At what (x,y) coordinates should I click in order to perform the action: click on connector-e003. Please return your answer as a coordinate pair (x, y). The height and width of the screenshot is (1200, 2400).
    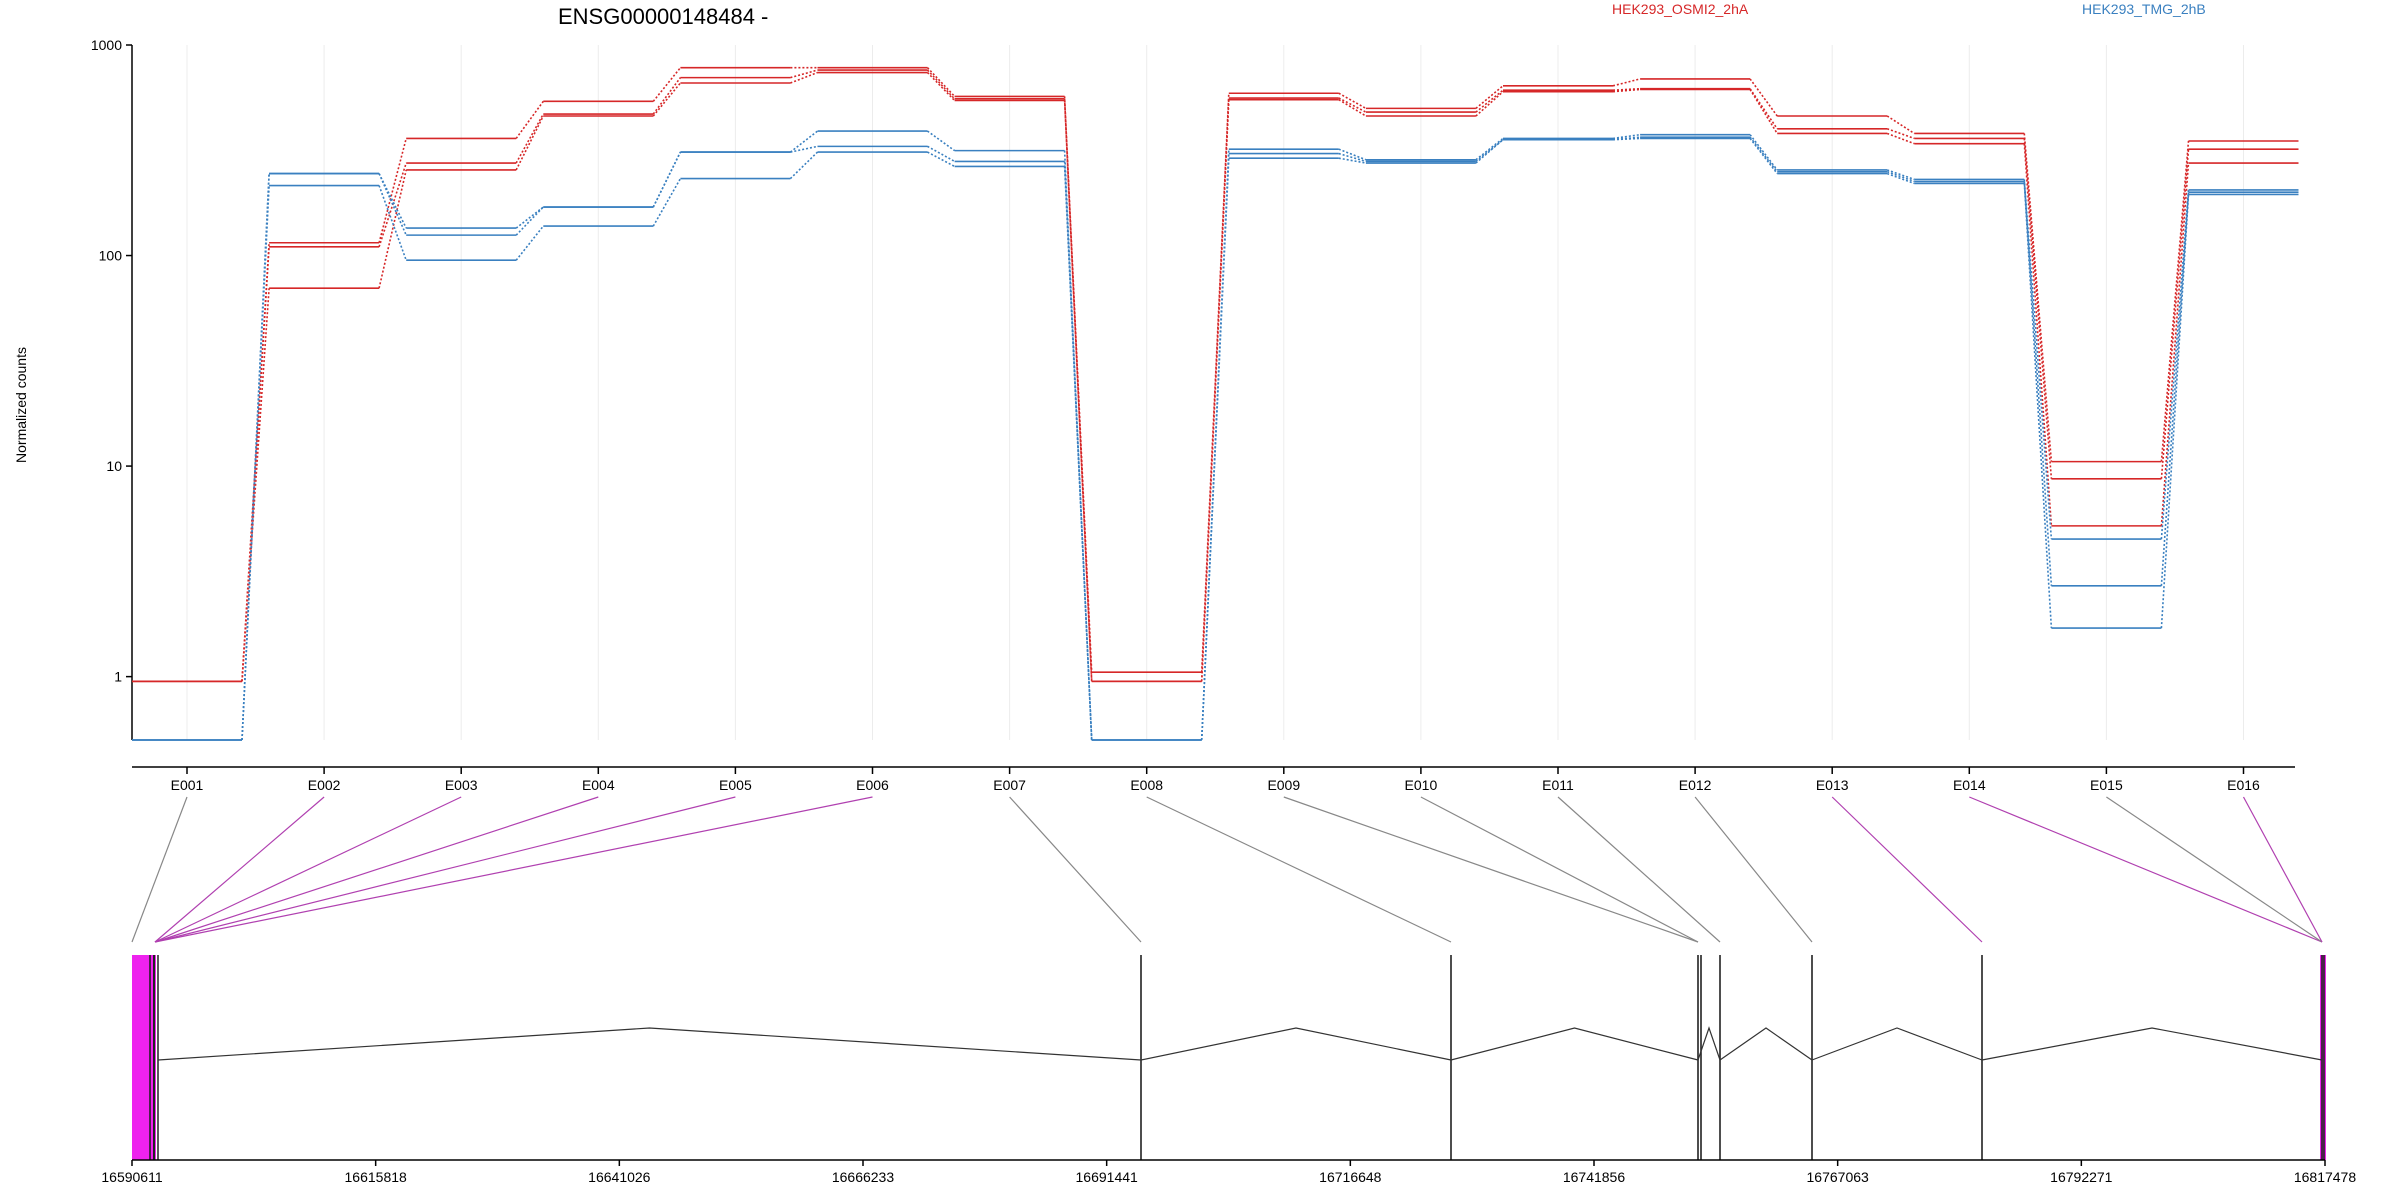
    Looking at the image, I should click on (308, 869).